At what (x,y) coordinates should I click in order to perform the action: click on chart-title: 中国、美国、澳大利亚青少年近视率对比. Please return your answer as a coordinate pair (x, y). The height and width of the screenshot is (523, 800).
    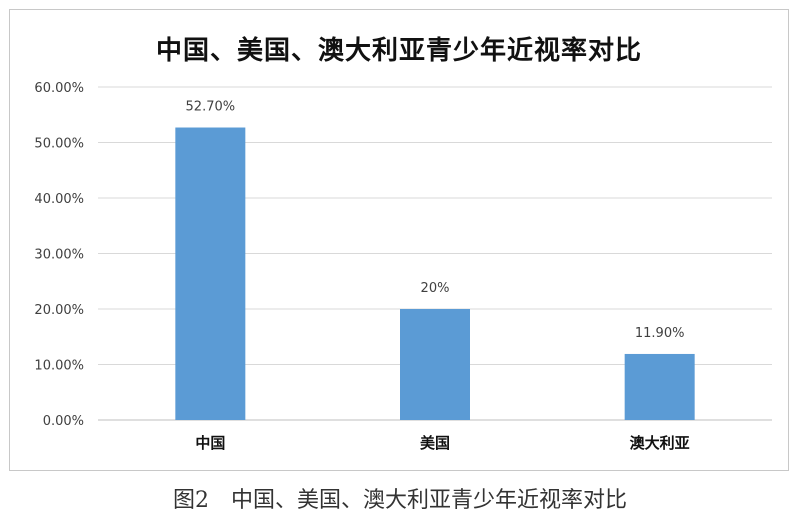
    Looking at the image, I should click on (398, 51).